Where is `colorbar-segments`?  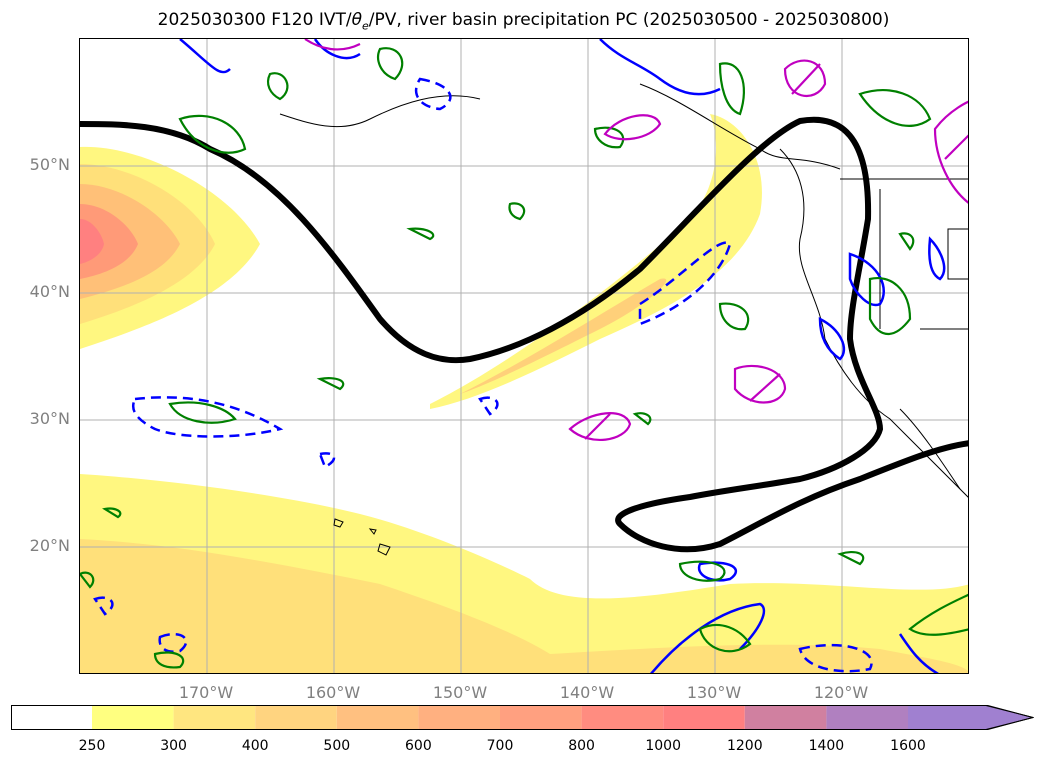
colorbar-segments is located at coordinates (498, 717).